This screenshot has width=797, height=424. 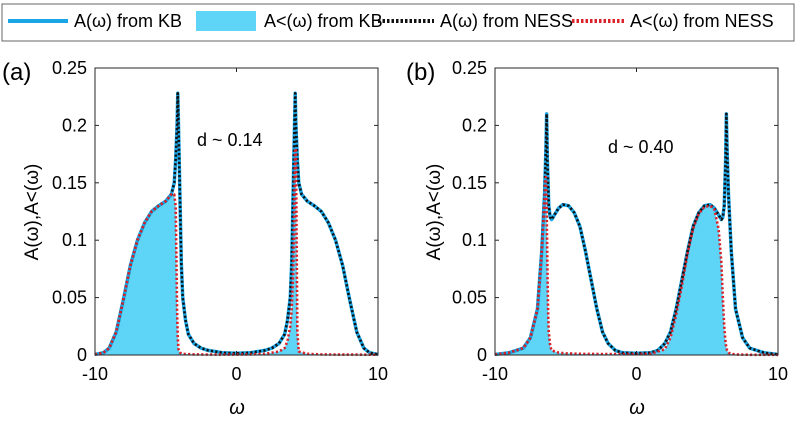 I want to click on panel-a-label: (a), so click(x=16, y=72).